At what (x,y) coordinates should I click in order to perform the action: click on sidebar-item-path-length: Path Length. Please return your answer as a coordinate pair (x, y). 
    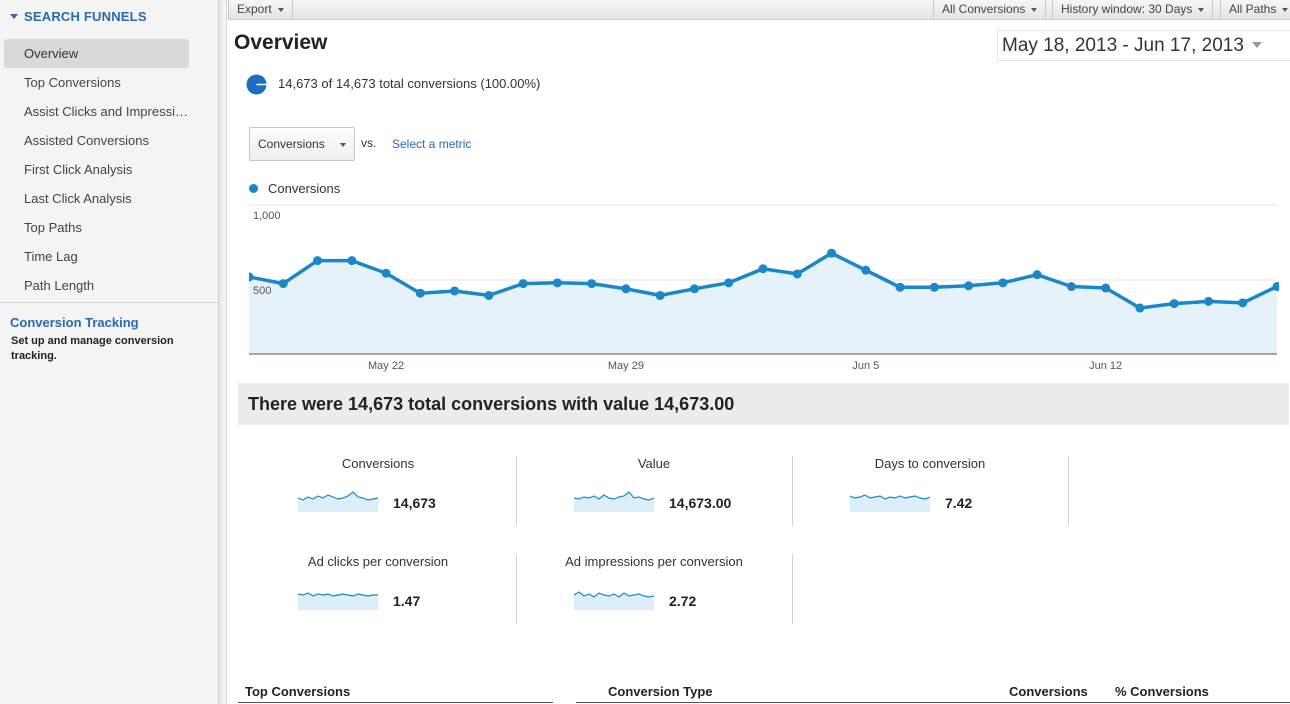
    Looking at the image, I should click on (59, 285).